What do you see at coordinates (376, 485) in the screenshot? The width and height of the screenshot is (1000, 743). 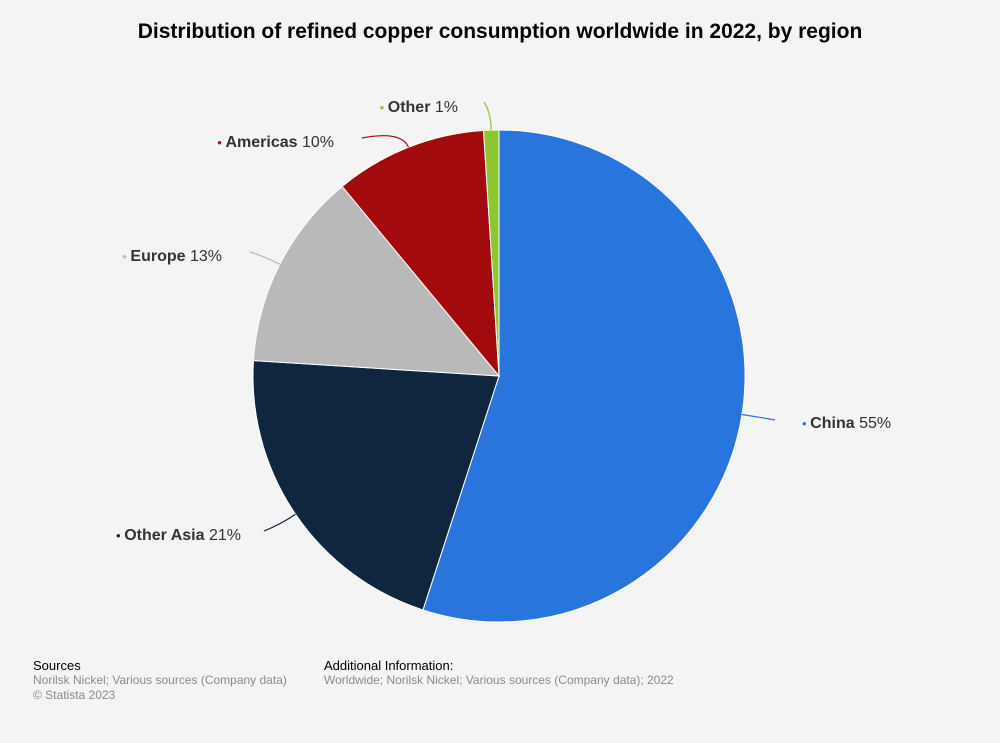 I see `pie-slice-other-asia` at bounding box center [376, 485].